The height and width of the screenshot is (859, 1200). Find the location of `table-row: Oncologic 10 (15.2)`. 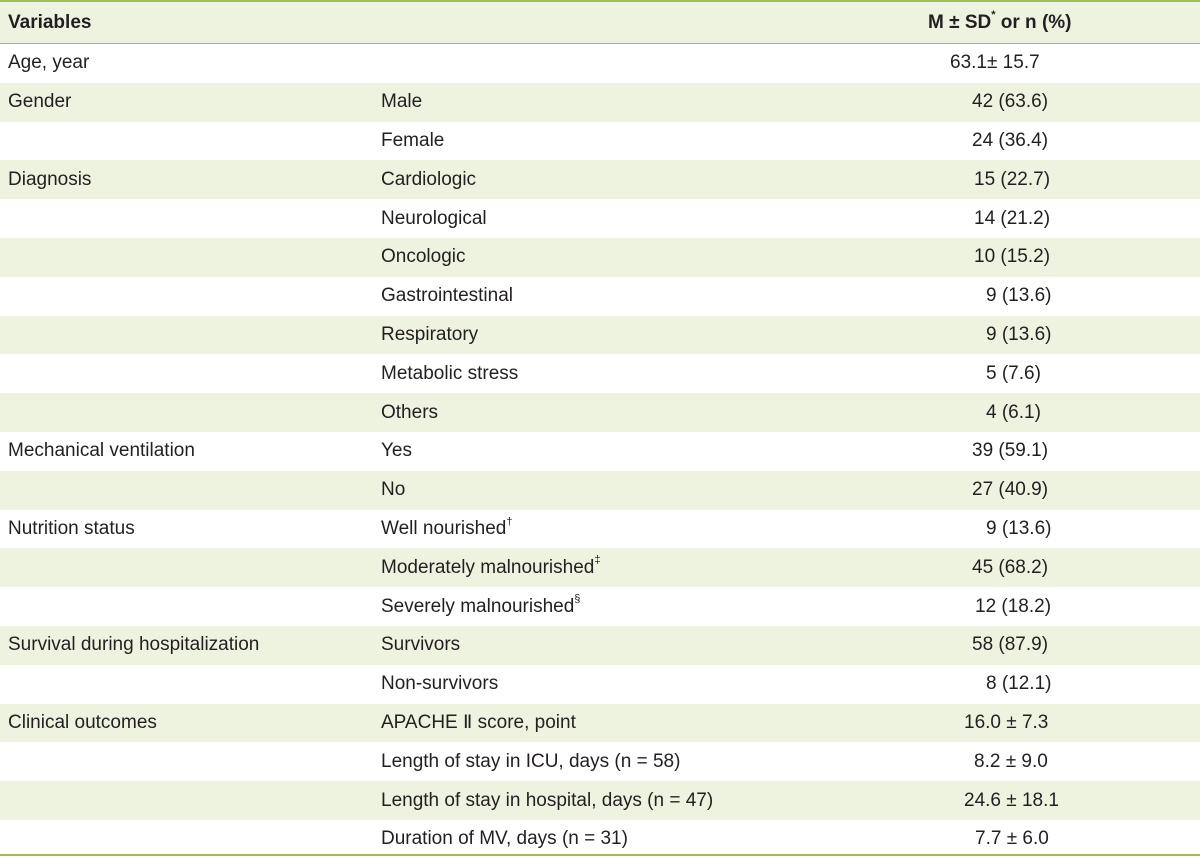

table-row: Oncologic 10 (15.2) is located at coordinates (600, 257).